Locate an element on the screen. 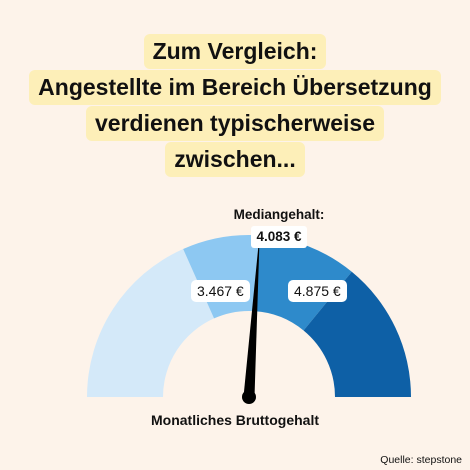 The image size is (470, 470). gauge-segment-above-range is located at coordinates (357, 334).